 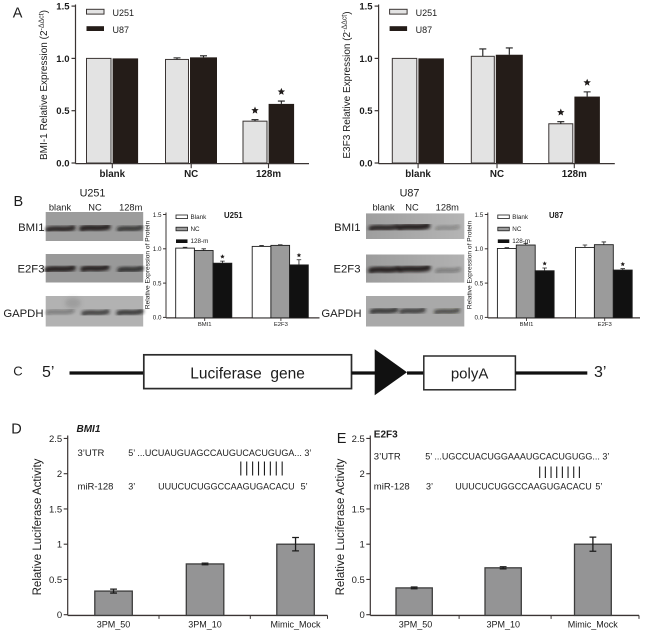 I want to click on svg-text: C, so click(x=17, y=371).